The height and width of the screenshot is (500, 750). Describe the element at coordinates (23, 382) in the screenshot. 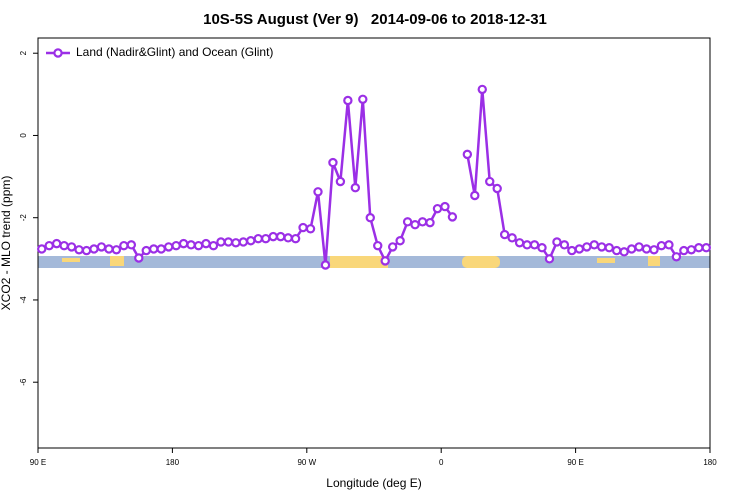

I see `y-tick-label: -6` at that location.